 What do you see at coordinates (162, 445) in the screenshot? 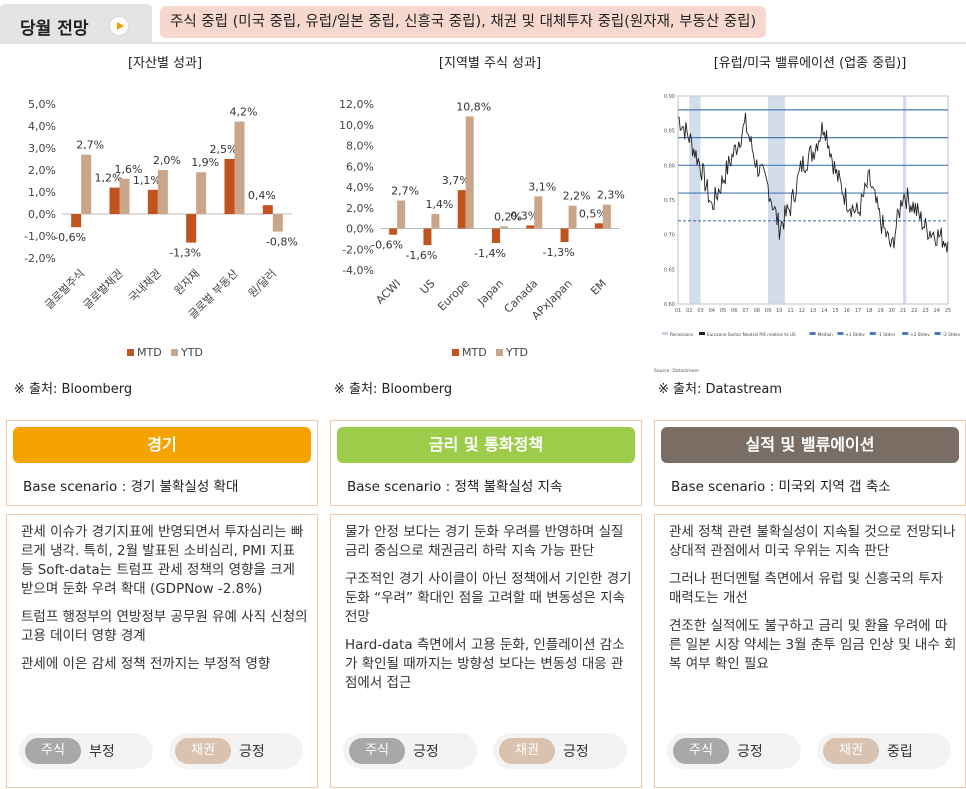
I see `card-head: 경기` at bounding box center [162, 445].